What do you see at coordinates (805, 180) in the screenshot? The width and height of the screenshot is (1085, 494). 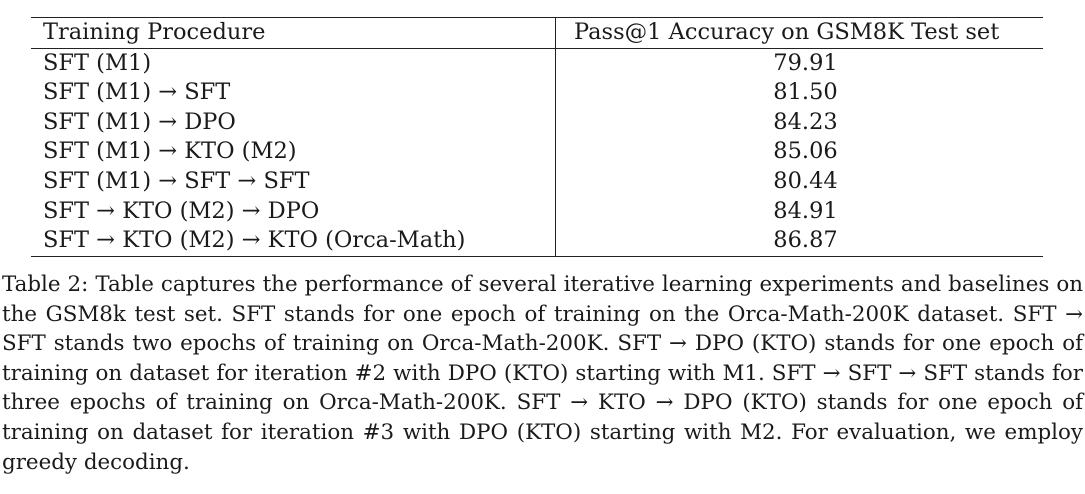 I see `accuracy-cell: 80.44` at bounding box center [805, 180].